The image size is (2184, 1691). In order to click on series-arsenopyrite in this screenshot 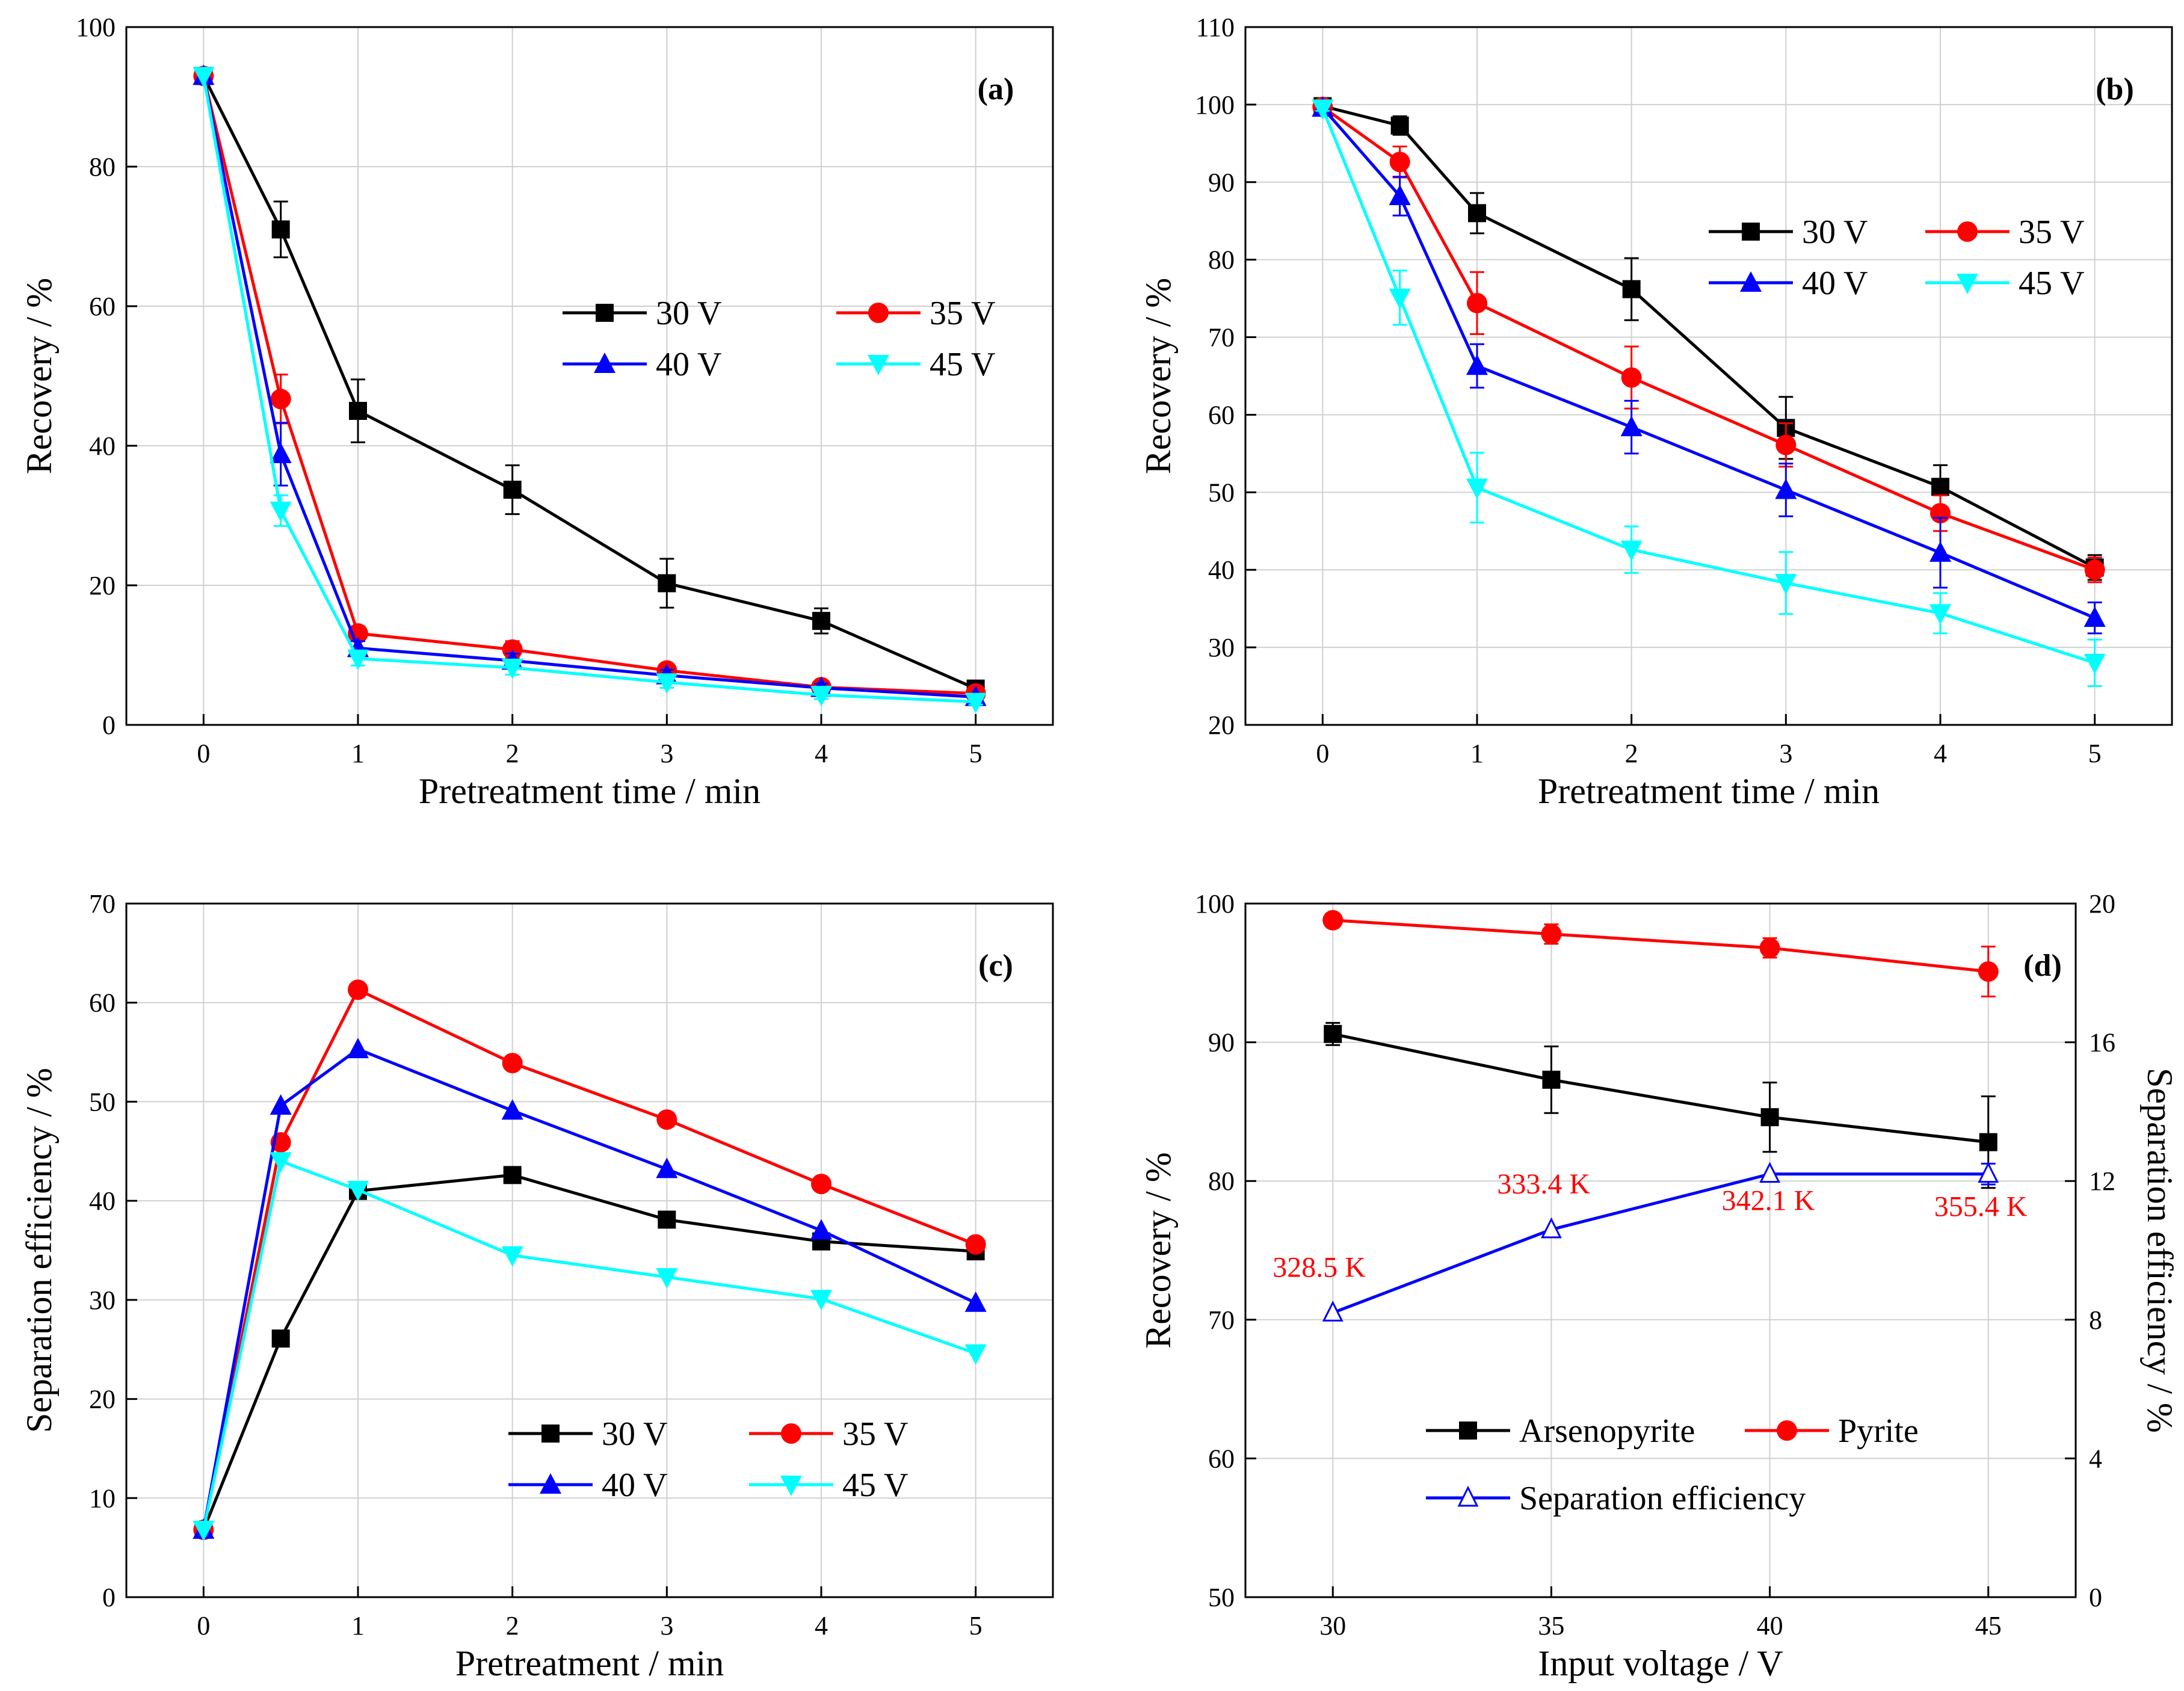, I will do `click(1661, 1105)`.